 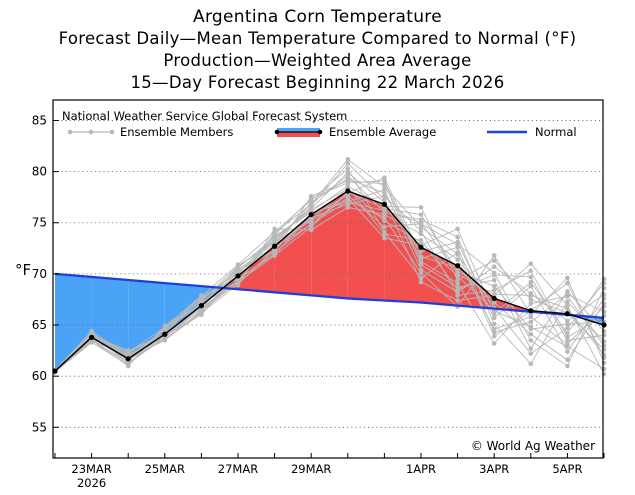 I want to click on y-tick-label: 55, so click(x=39, y=427).